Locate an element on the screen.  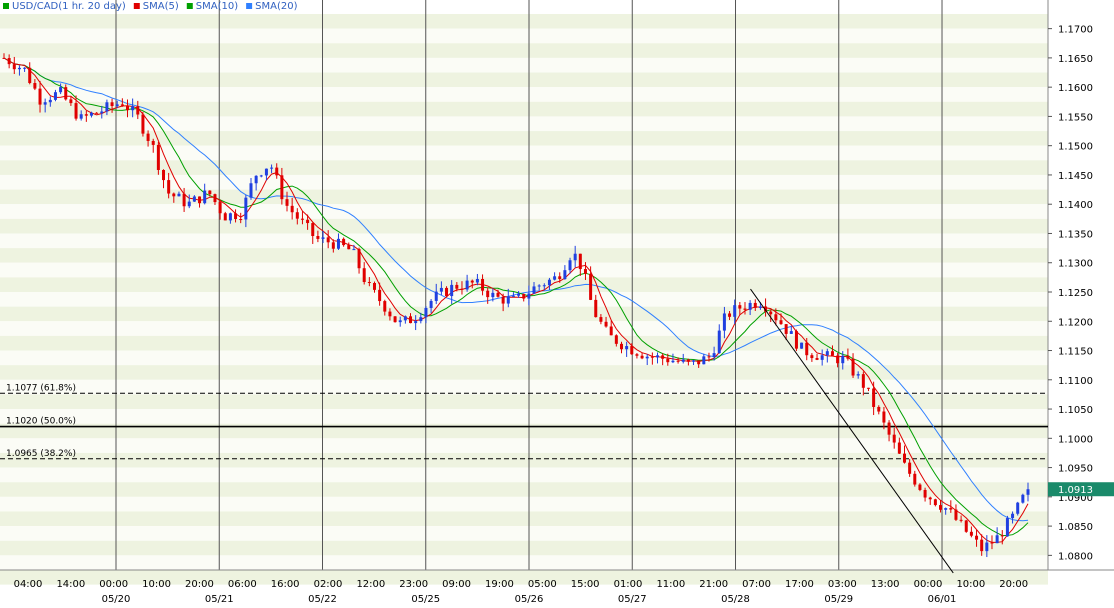
x-time-label: 20:00 is located at coordinates (199, 584).